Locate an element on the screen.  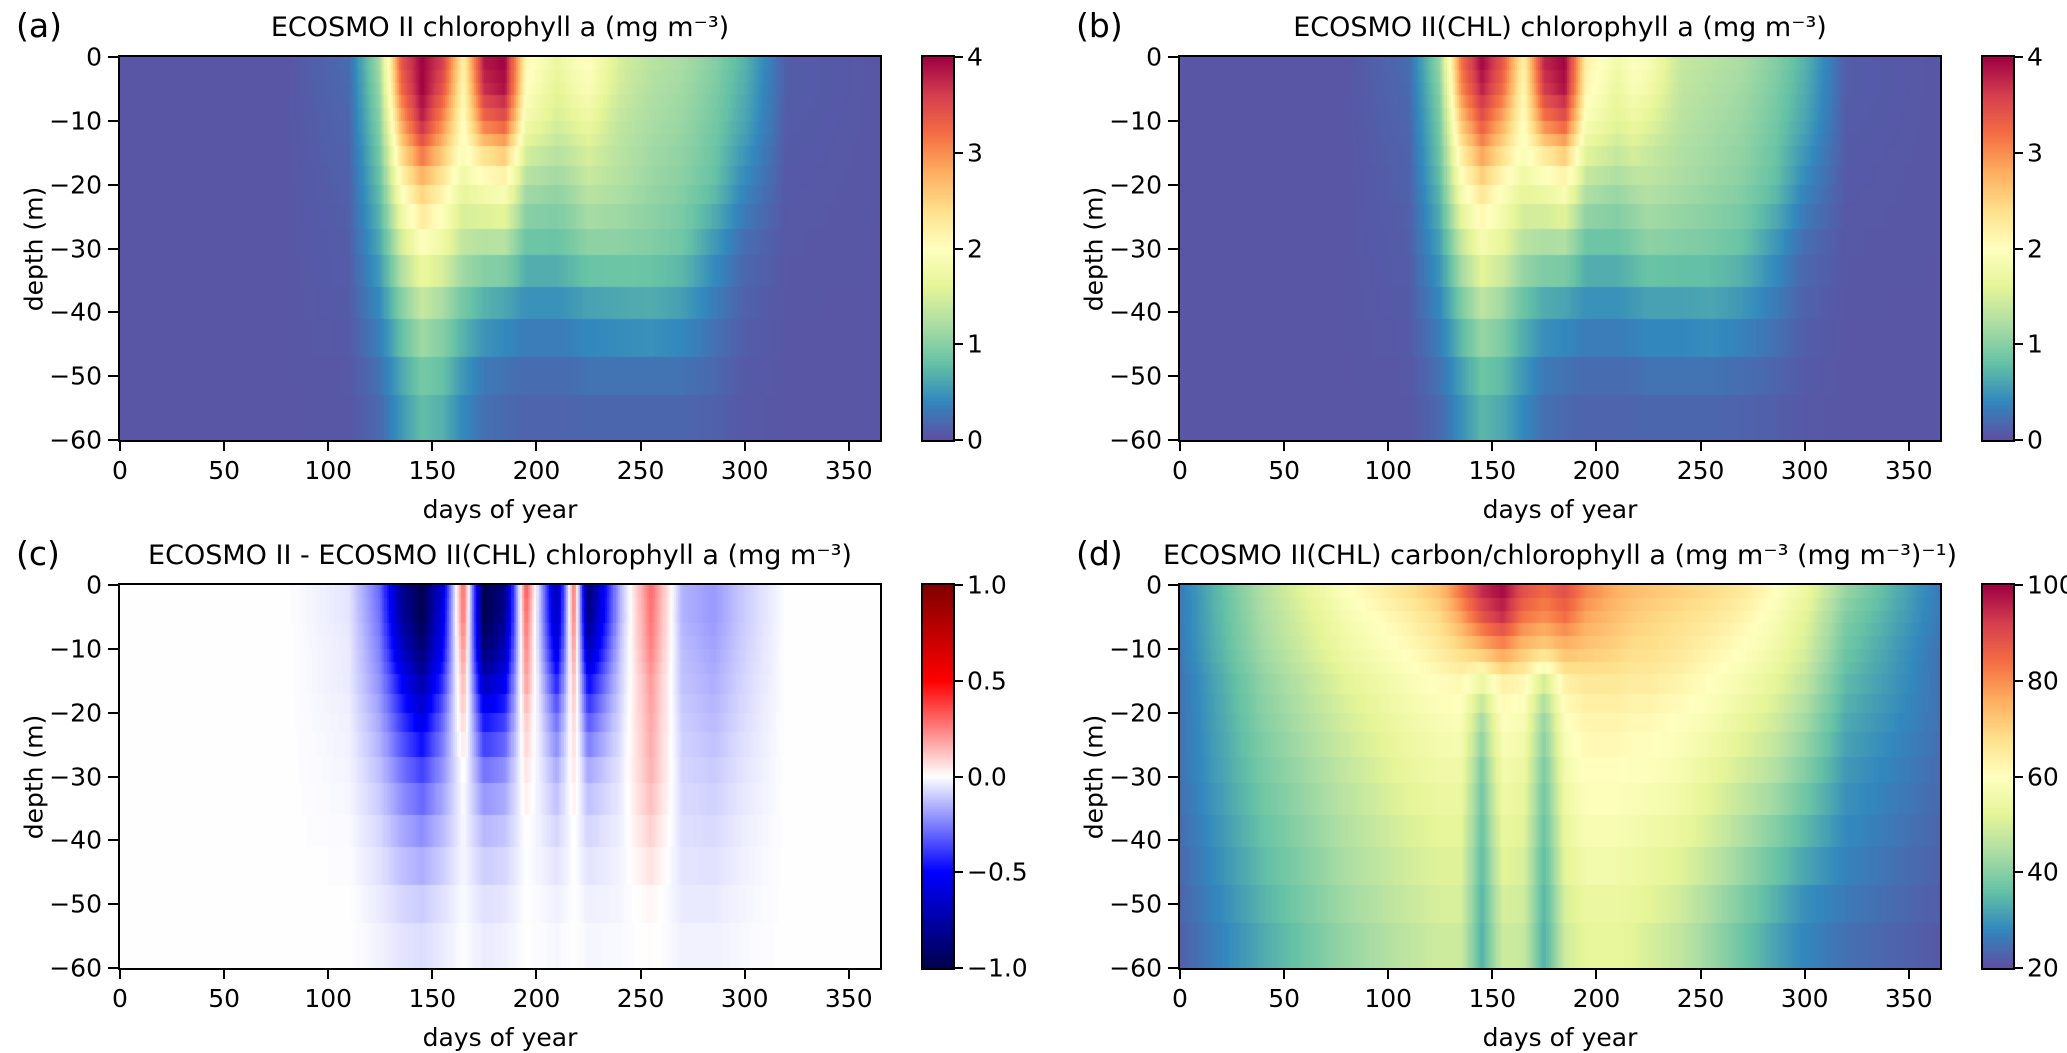
colorbar-tick-label: 60 is located at coordinates (2043, 776).